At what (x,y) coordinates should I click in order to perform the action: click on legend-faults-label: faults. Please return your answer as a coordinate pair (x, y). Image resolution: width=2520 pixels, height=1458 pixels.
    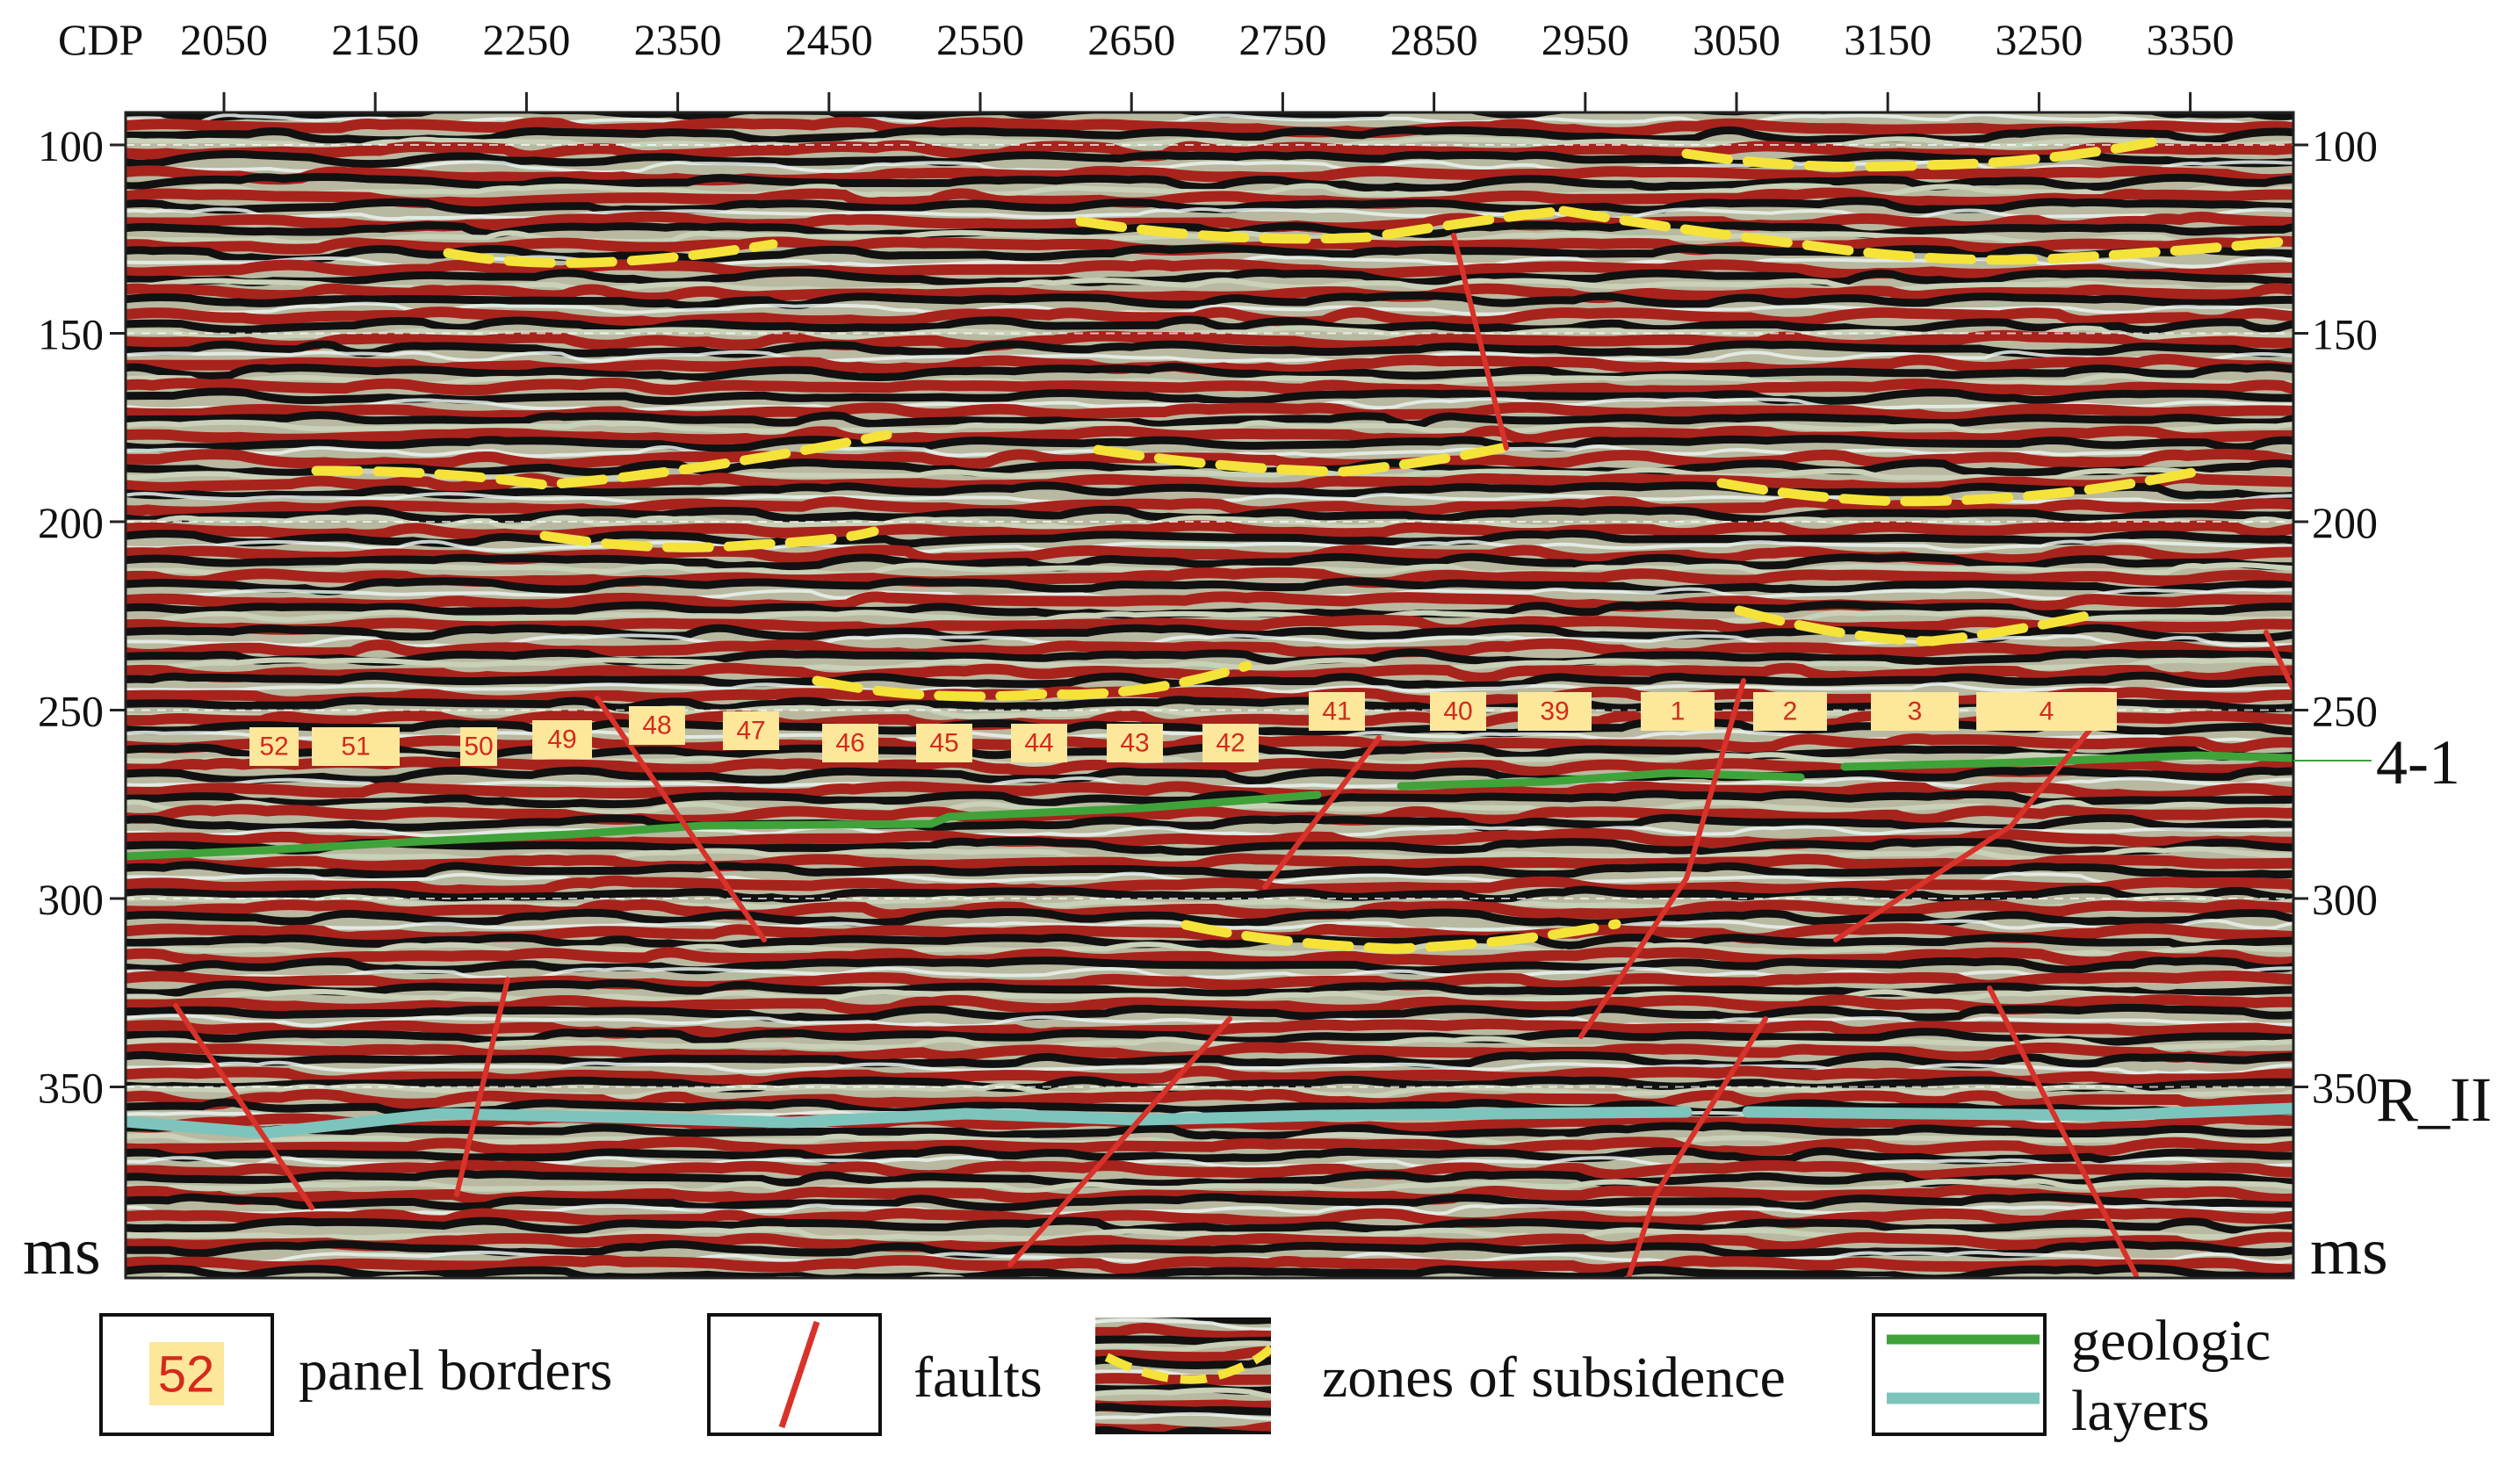
    Looking at the image, I should click on (978, 1378).